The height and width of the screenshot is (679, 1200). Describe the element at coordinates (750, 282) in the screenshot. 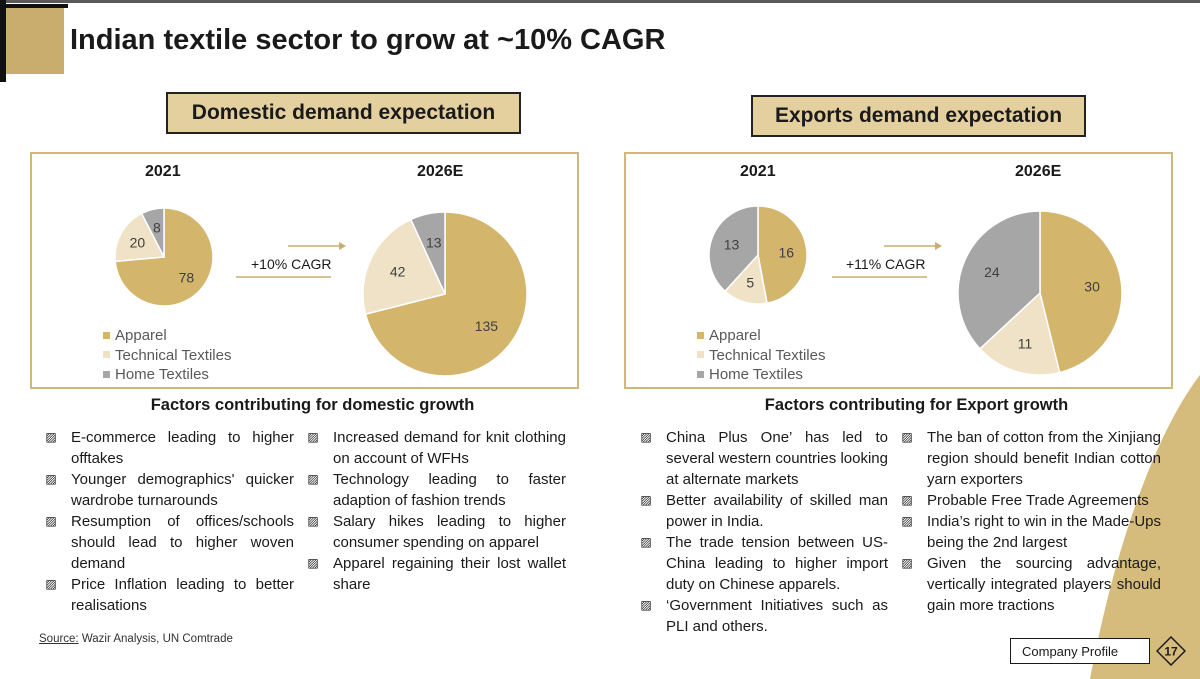

I see `pie-value-label: 5` at that location.